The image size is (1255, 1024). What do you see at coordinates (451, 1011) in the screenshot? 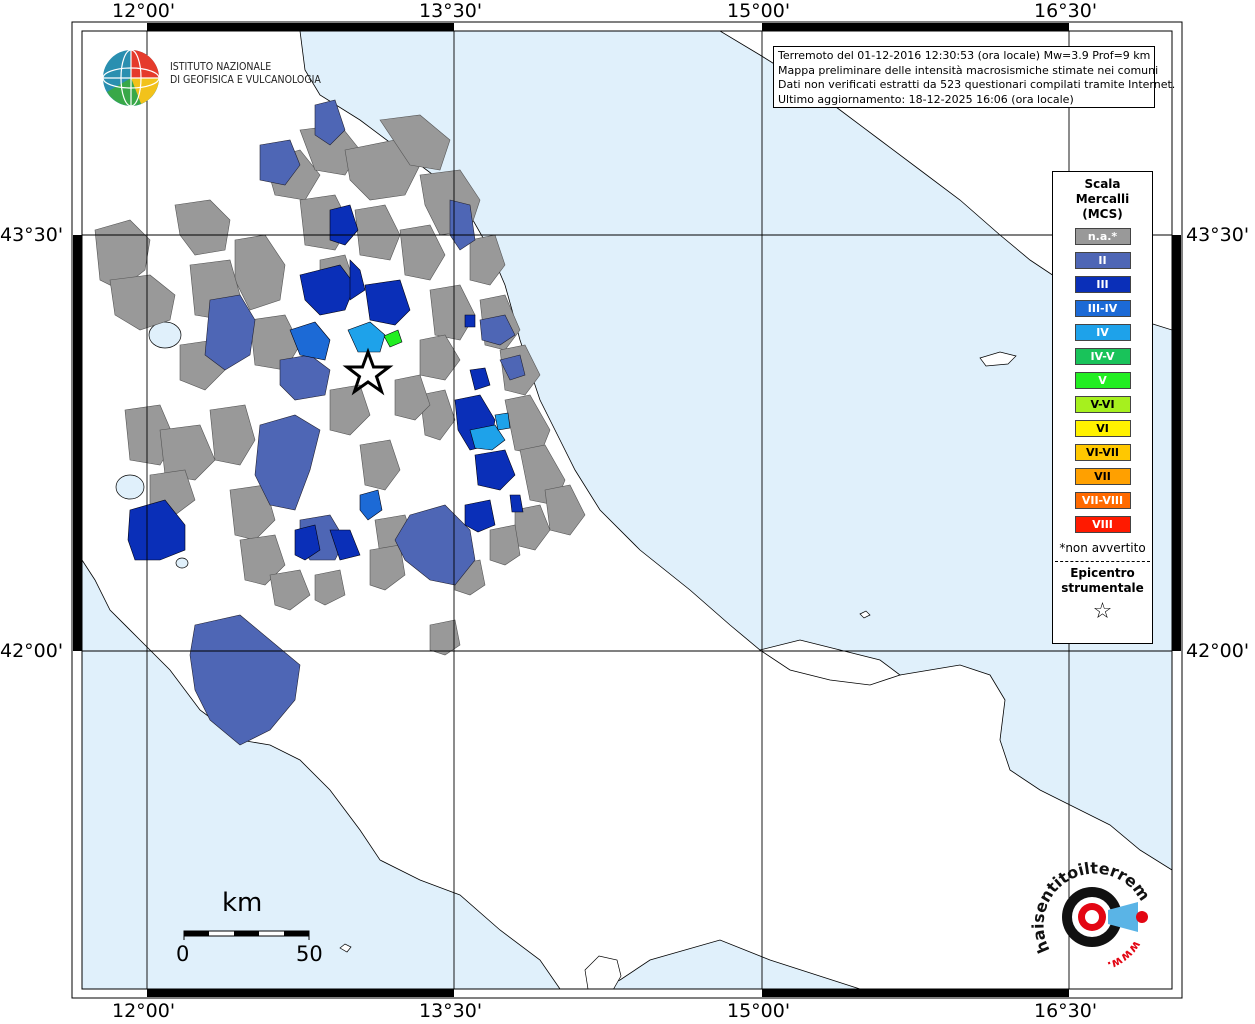
I see `lon-label-bottom-2: 13°30'` at bounding box center [451, 1011].